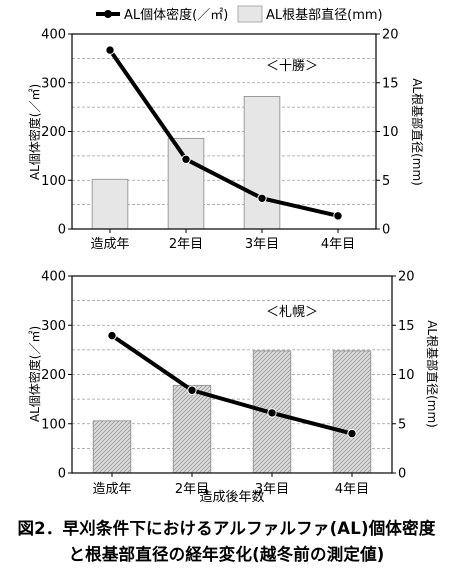 The image size is (453, 571). What do you see at coordinates (231, 497) in the screenshot?
I see `x-axis-label: 造成後年数` at bounding box center [231, 497].